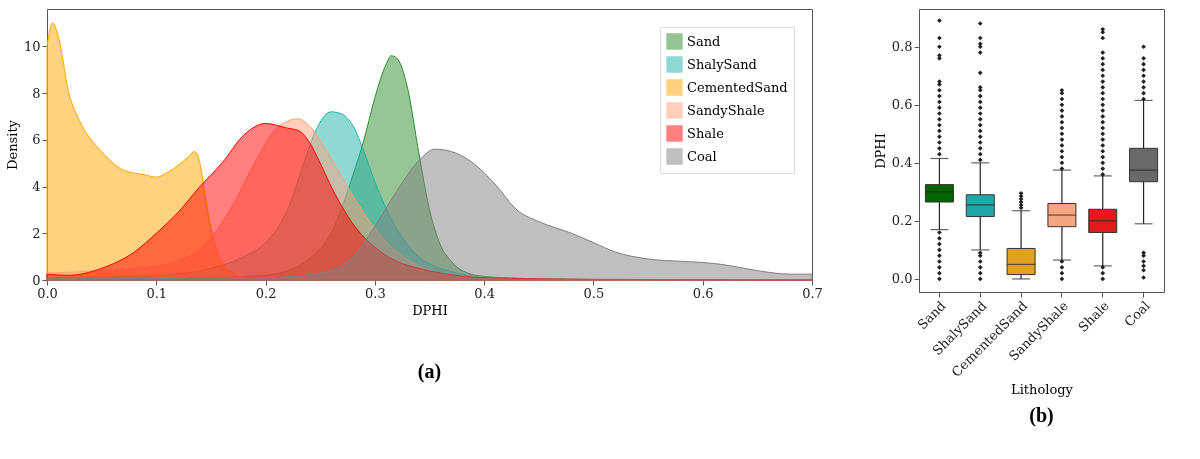 Image resolution: width=1200 pixels, height=459 pixels. I want to click on x-axis-title: DPHI, so click(430, 310).